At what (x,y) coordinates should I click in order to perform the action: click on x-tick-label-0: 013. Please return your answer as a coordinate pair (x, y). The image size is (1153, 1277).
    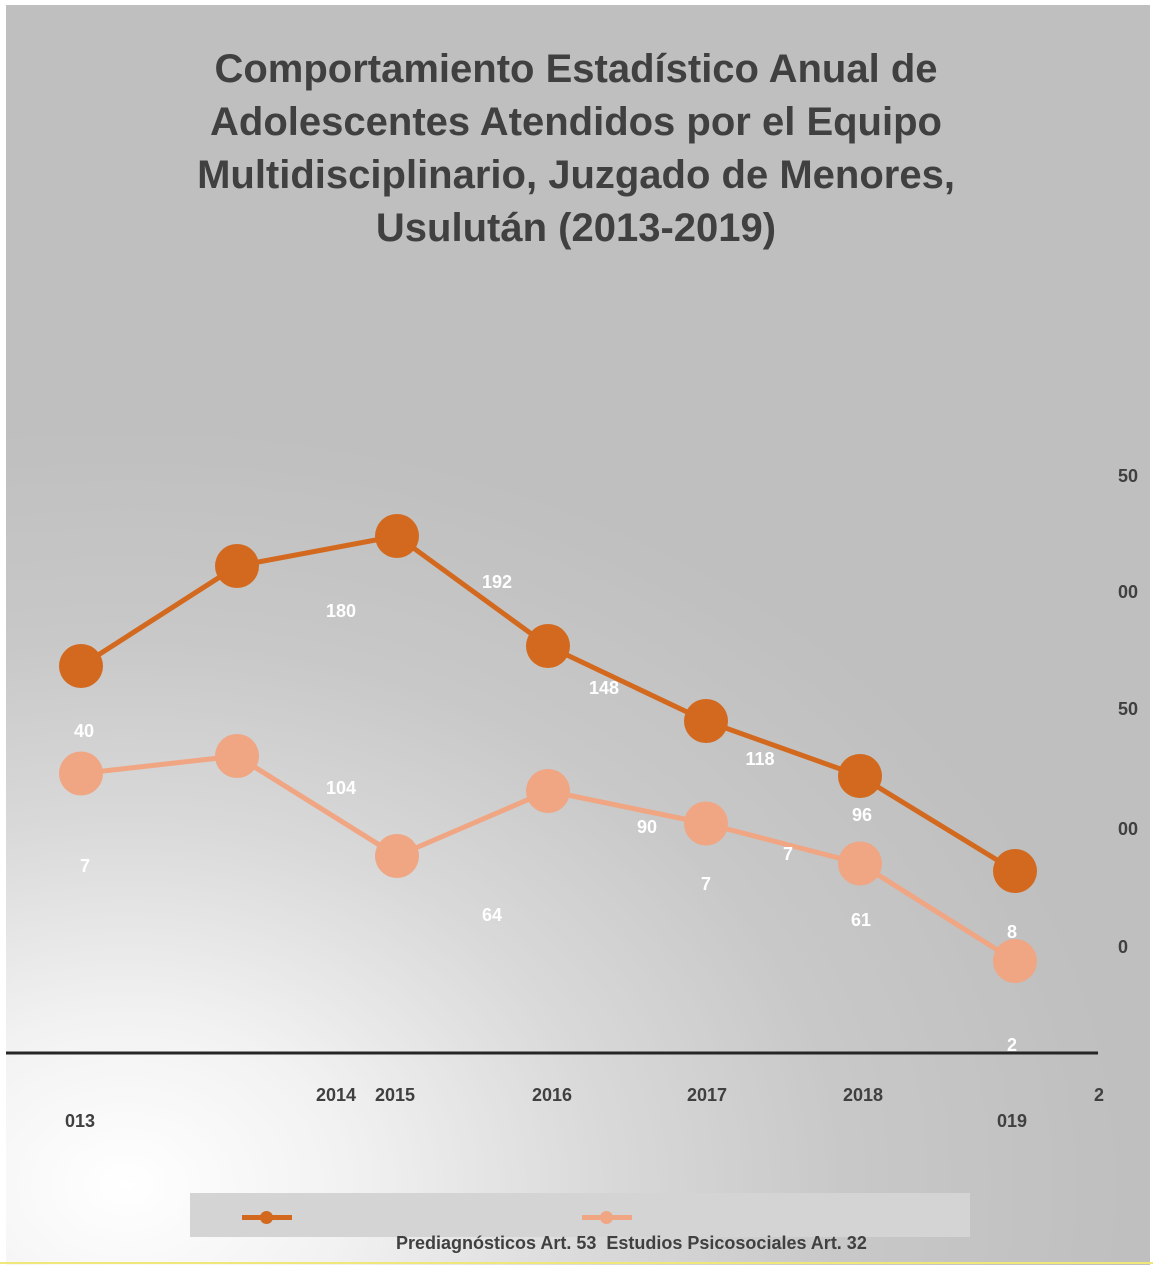
    Looking at the image, I should click on (80, 1121).